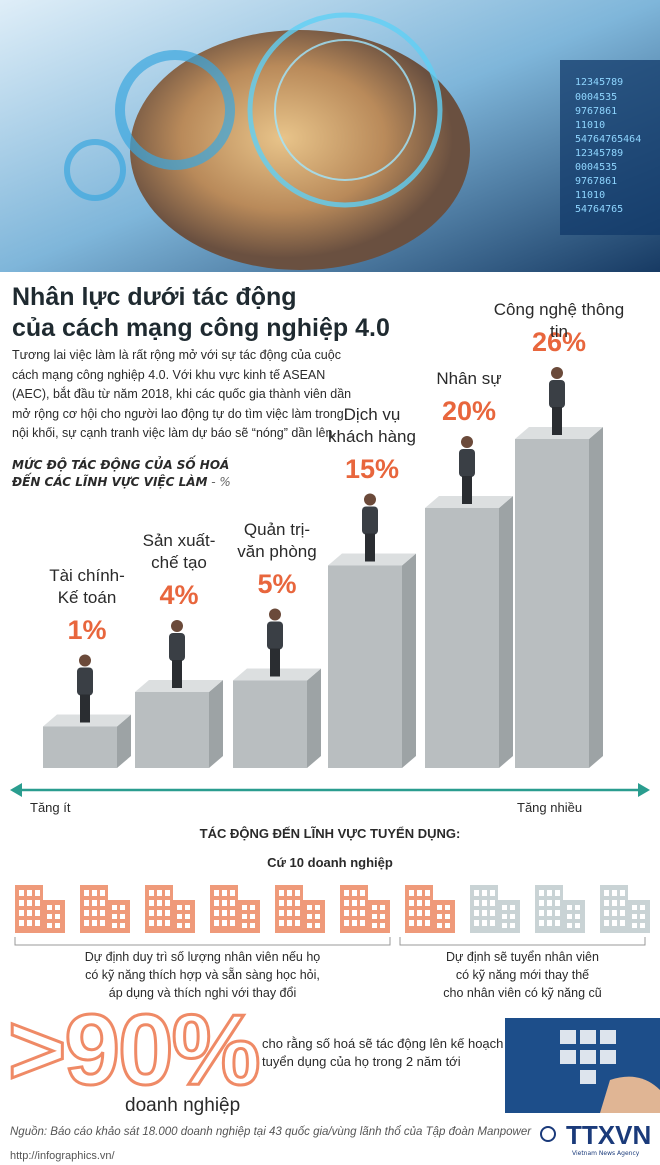  Describe the element at coordinates (548, 1134) in the screenshot. I see `logo-mark` at that location.